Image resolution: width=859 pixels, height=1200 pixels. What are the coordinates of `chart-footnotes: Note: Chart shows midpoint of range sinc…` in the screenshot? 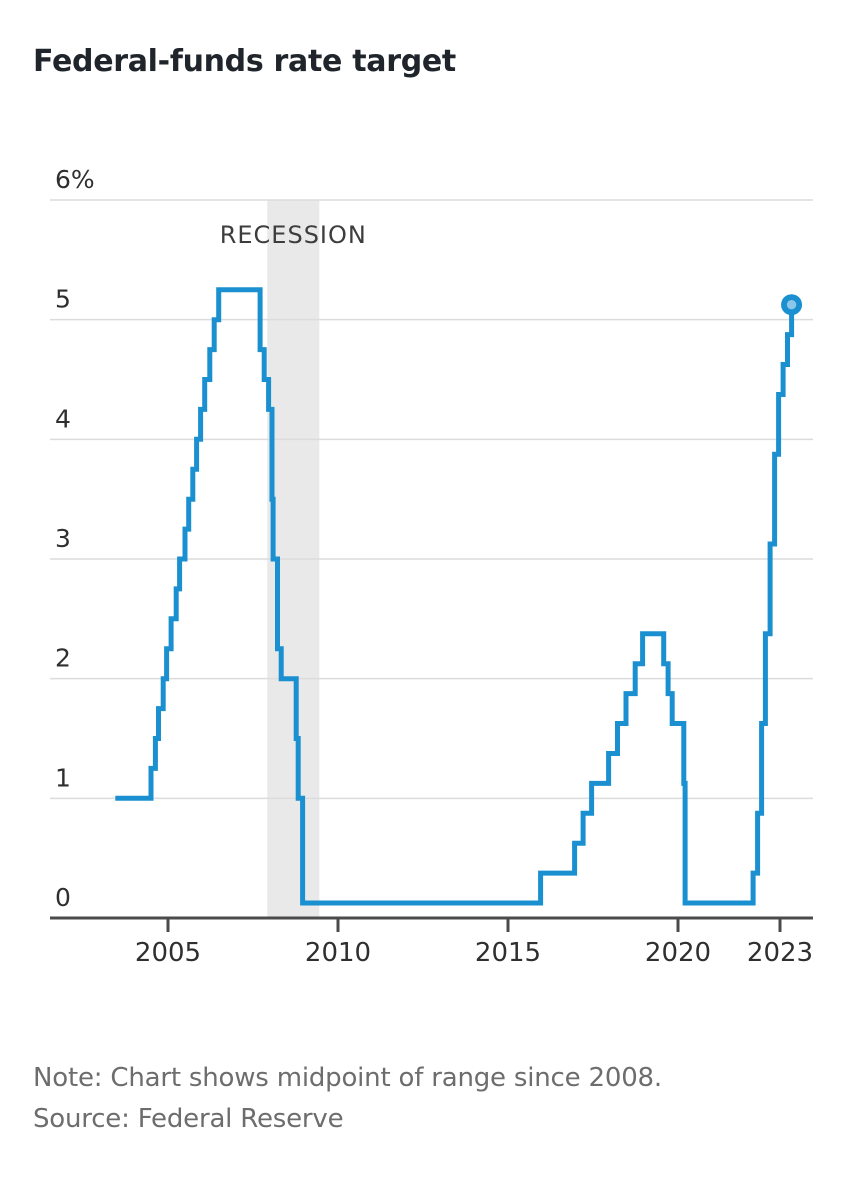 It's located at (347, 1099).